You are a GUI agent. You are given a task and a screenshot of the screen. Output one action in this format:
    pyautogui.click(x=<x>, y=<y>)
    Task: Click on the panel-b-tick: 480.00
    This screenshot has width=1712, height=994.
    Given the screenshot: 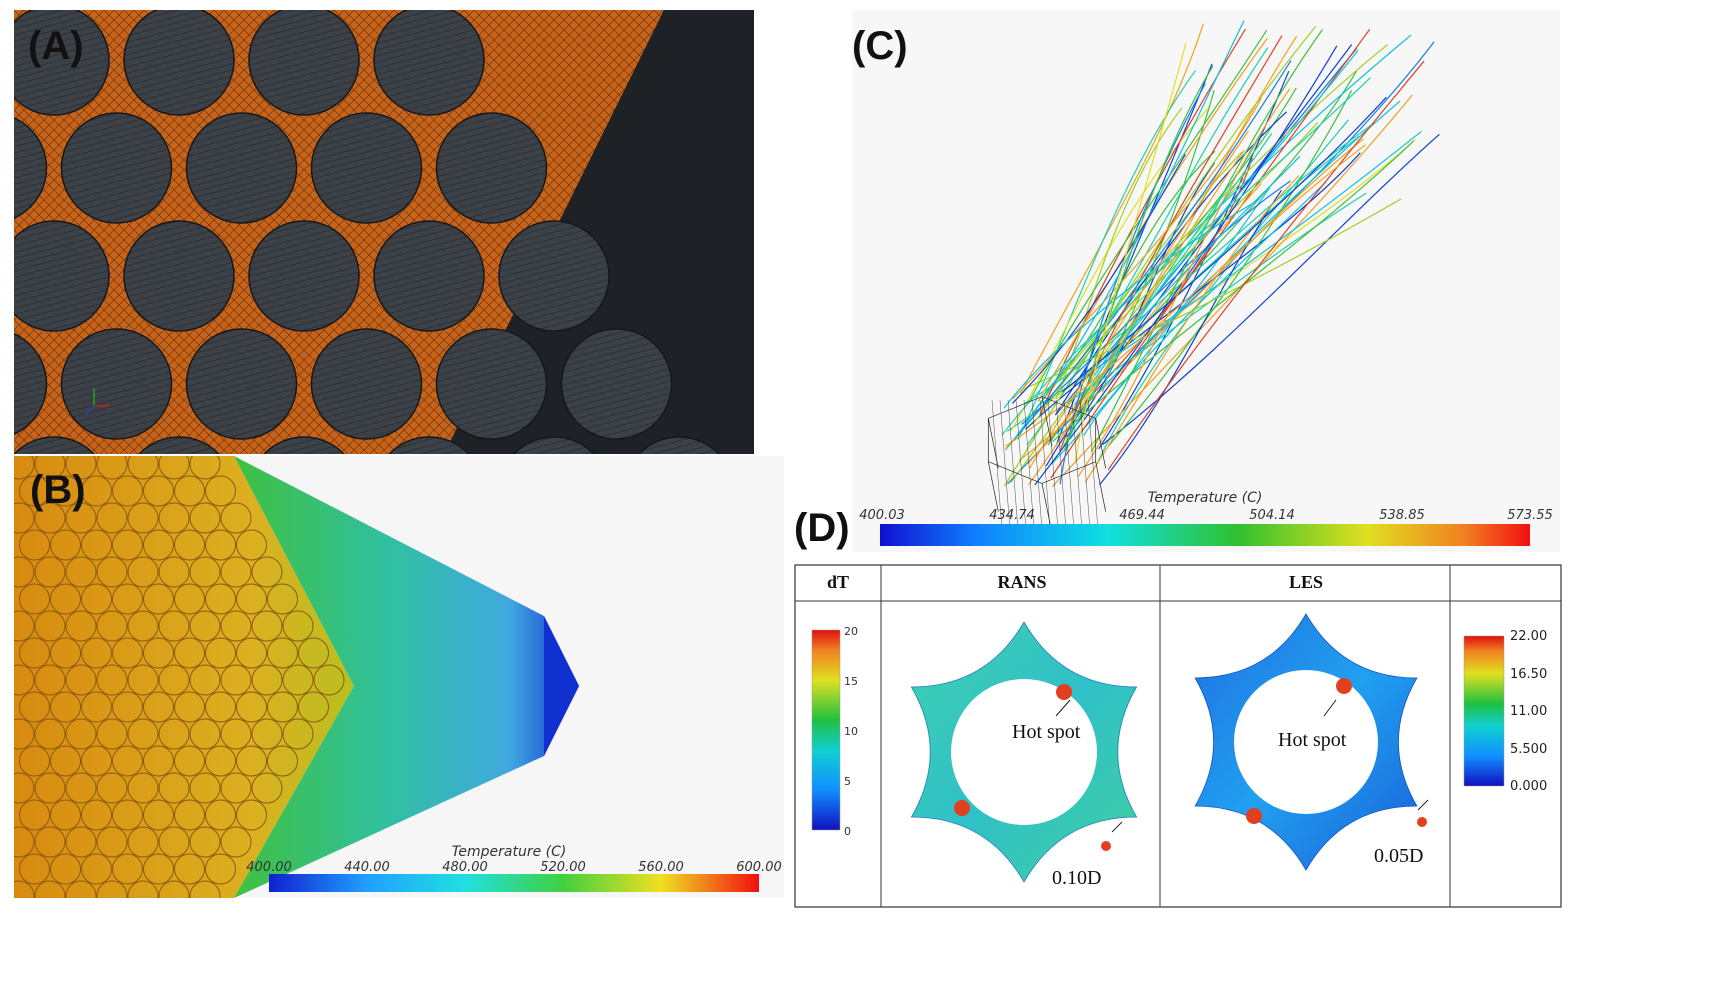 What is the action you would take?
    pyautogui.click(x=465, y=867)
    